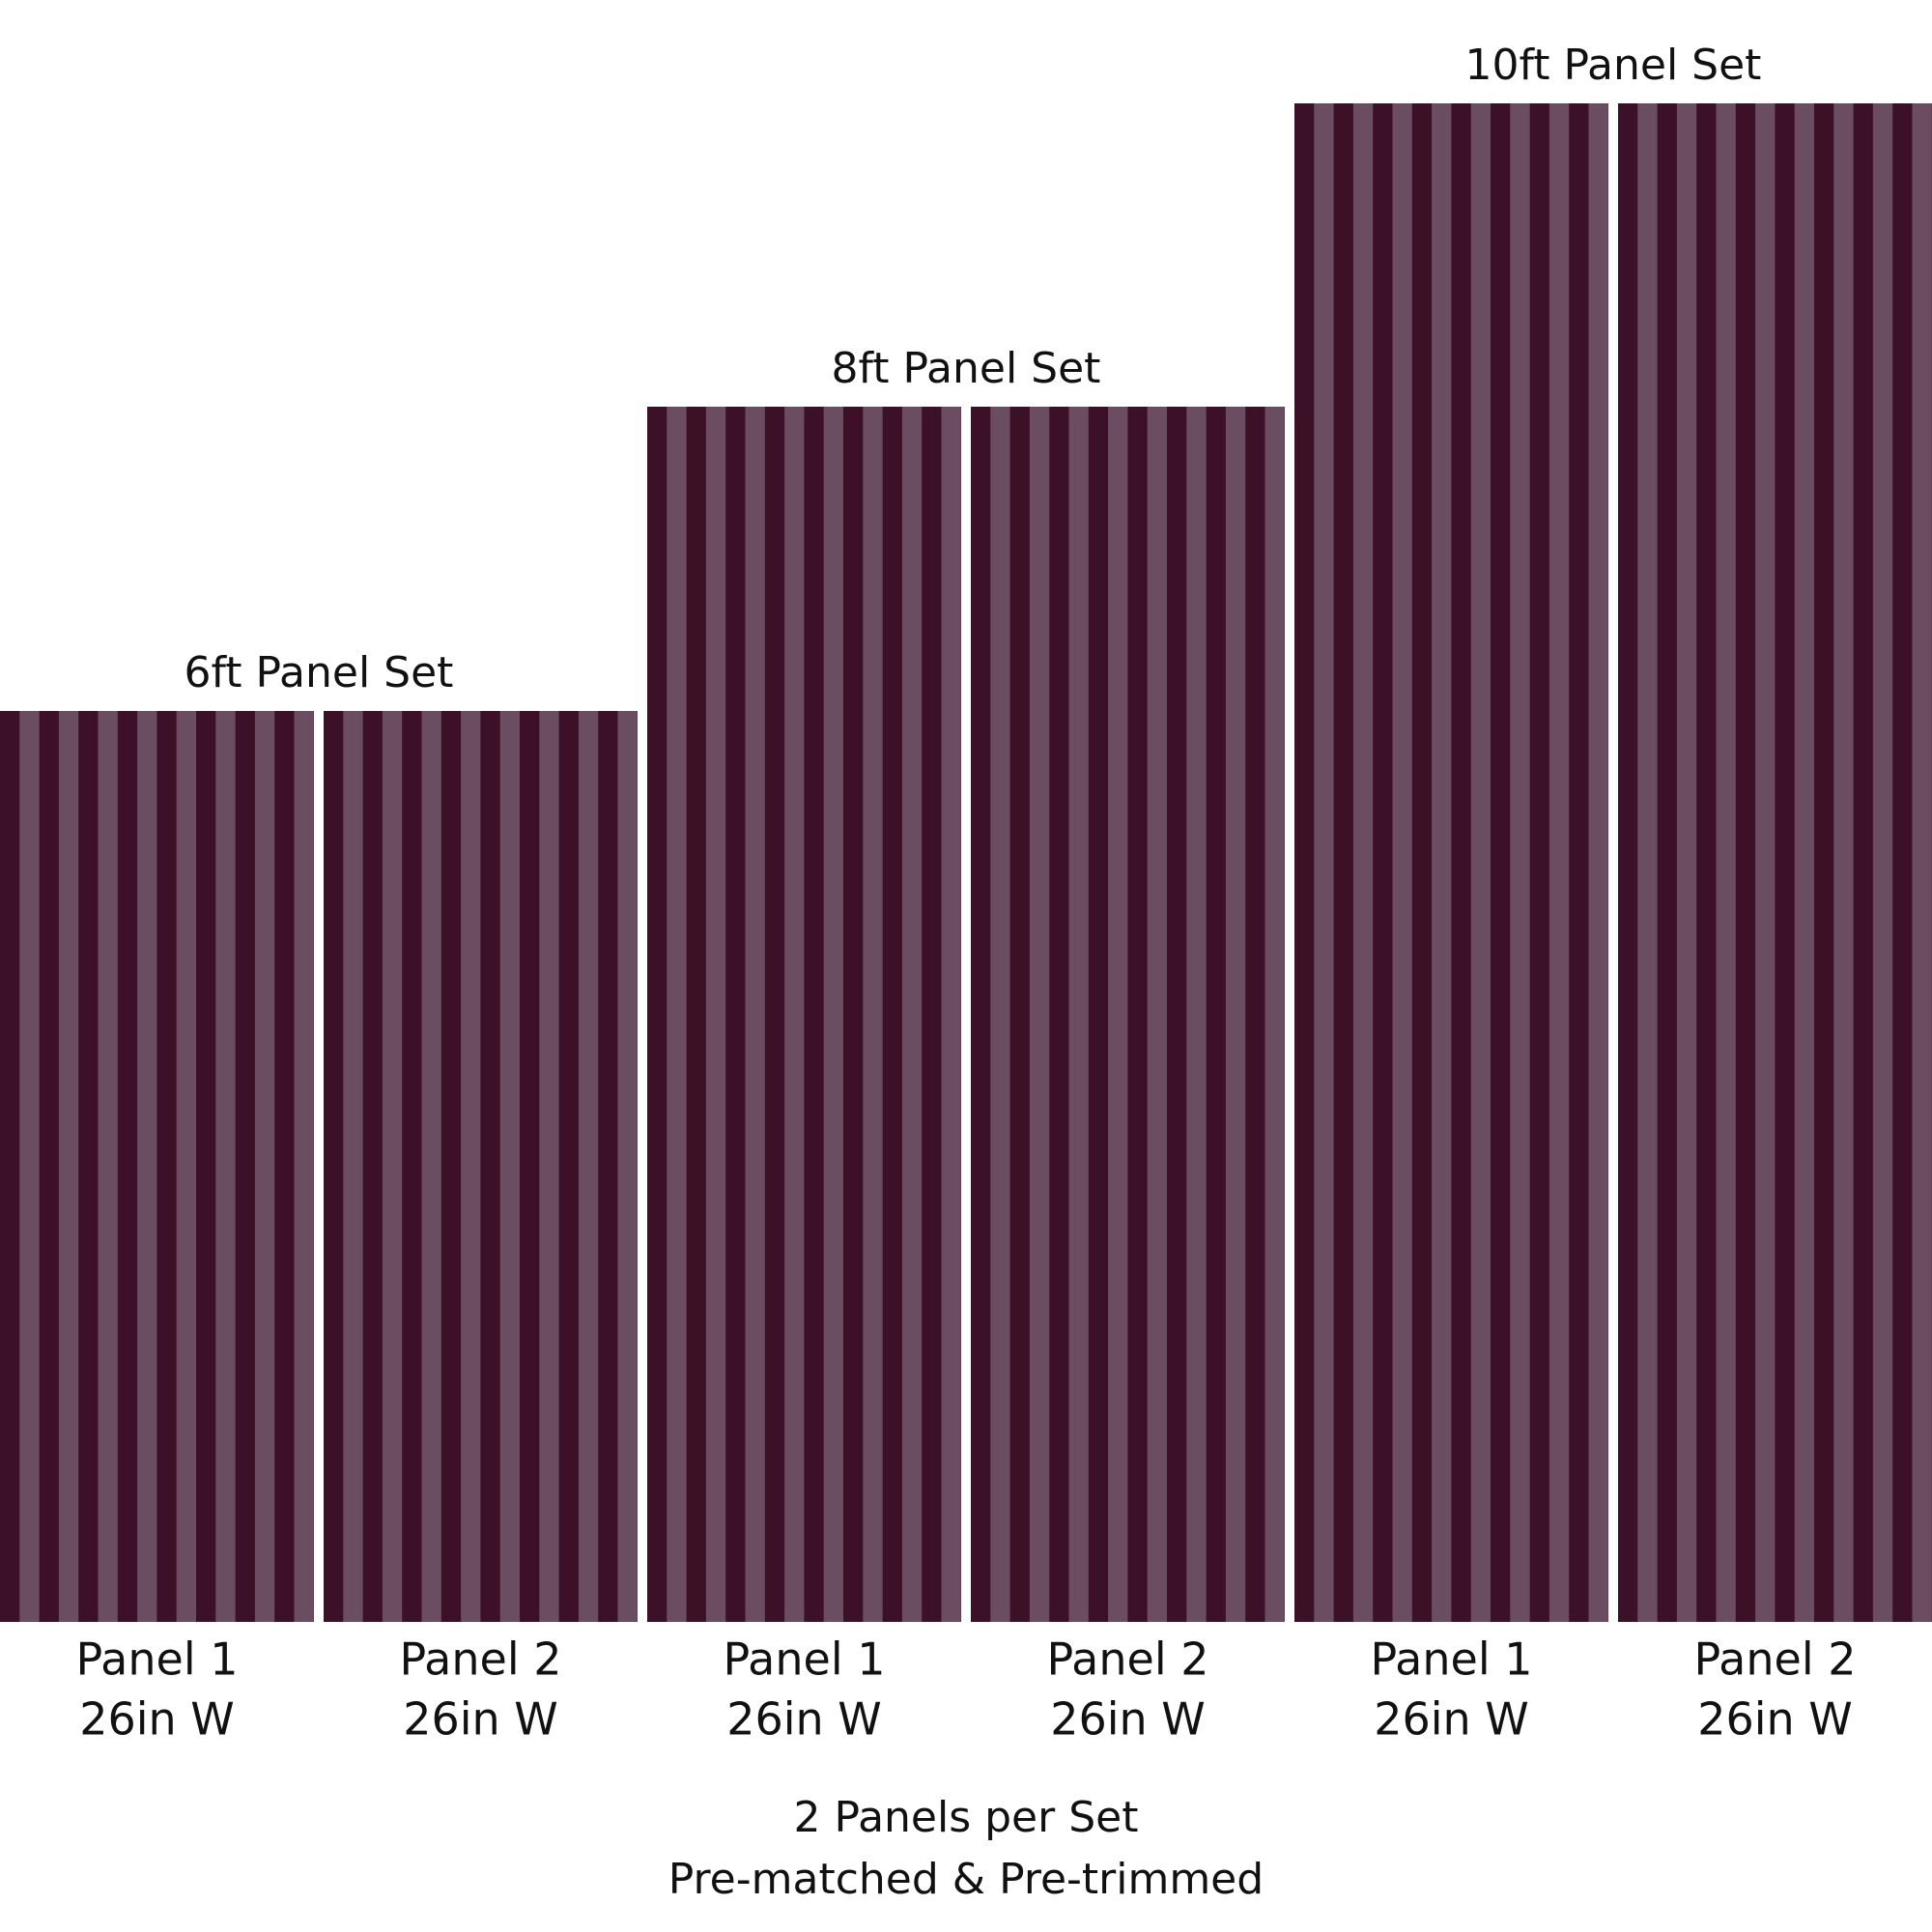 The width and height of the screenshot is (1932, 1932). I want to click on set-title: 6ft Panel Set, so click(319, 672).